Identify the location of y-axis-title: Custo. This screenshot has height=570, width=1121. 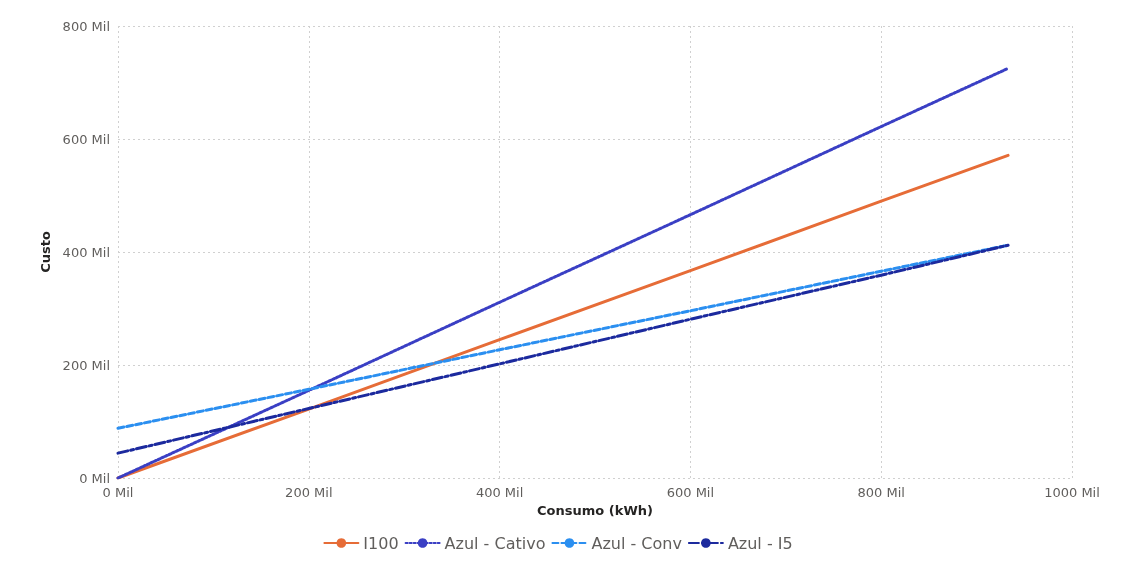
(45, 252).